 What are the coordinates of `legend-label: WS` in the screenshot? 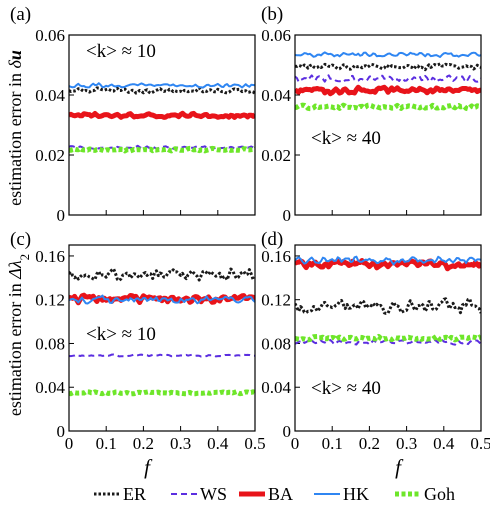 It's located at (213, 494).